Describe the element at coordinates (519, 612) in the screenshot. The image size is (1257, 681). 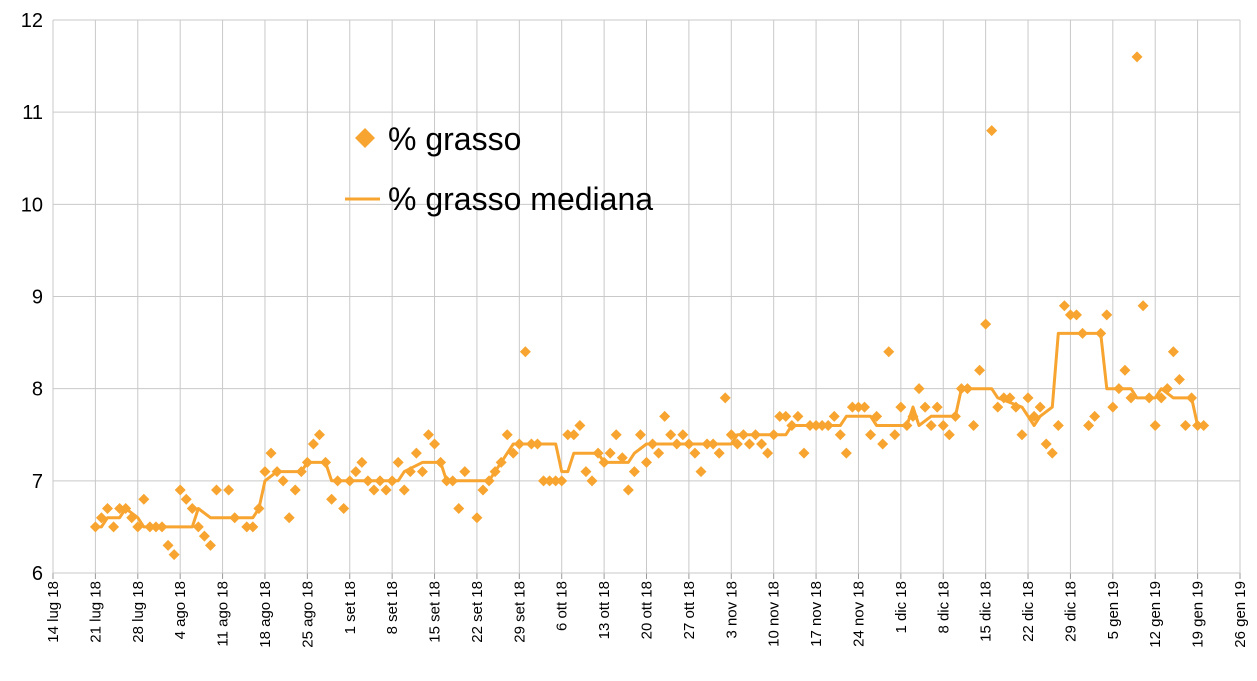
I see `x-tick-label: 29 set 18` at that location.